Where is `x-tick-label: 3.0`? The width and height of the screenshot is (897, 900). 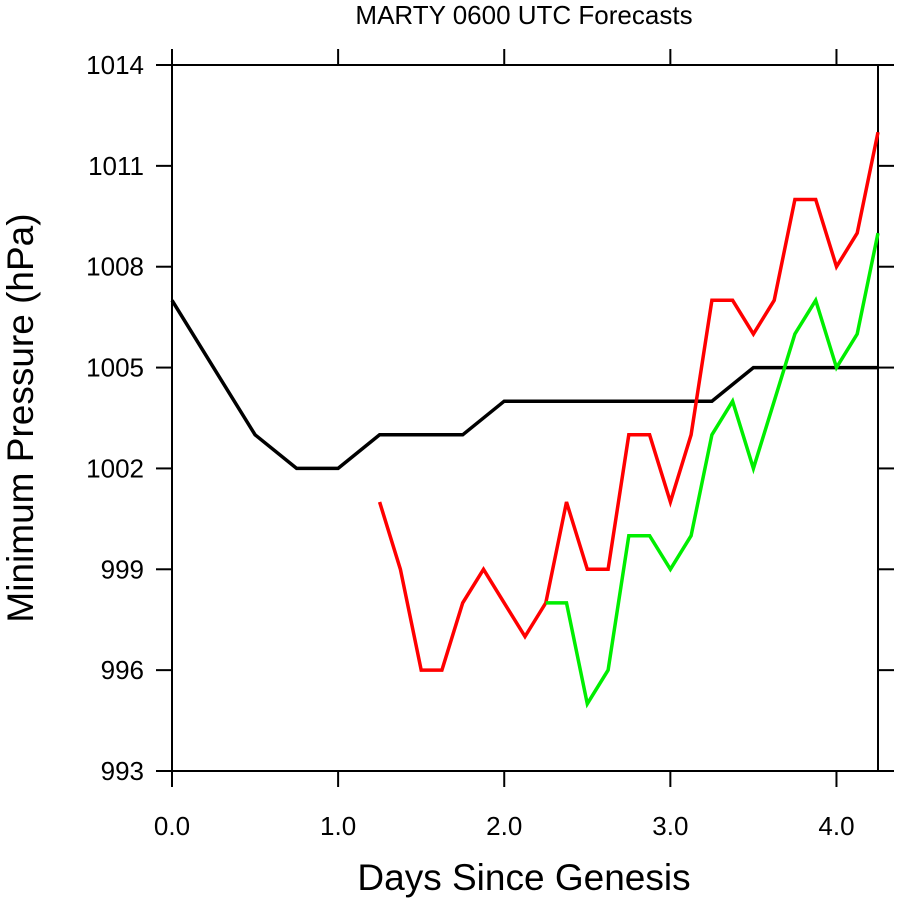
x-tick-label: 3.0 is located at coordinates (670, 826).